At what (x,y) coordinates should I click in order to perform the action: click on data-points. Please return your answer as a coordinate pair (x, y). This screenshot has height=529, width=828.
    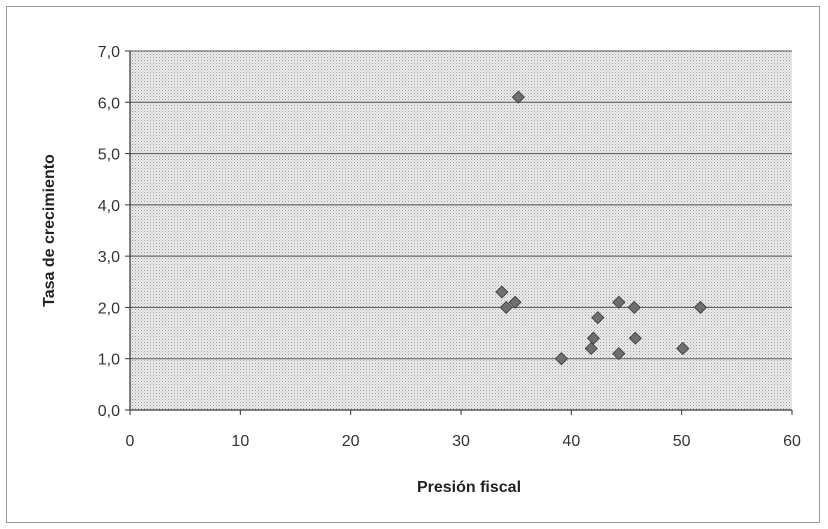
    Looking at the image, I should click on (601, 228).